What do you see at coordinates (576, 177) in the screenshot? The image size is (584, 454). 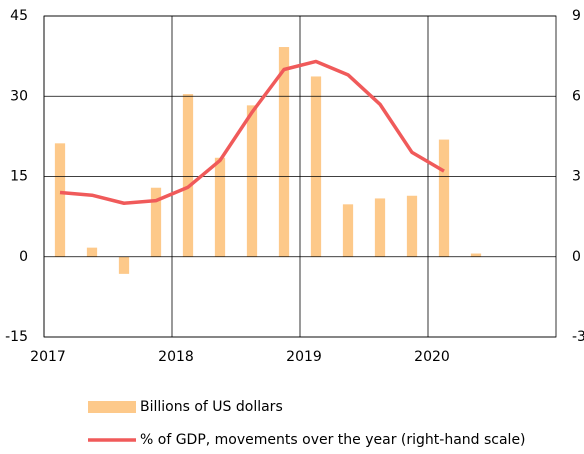 I see `y2-tick-label: 3` at bounding box center [576, 177].